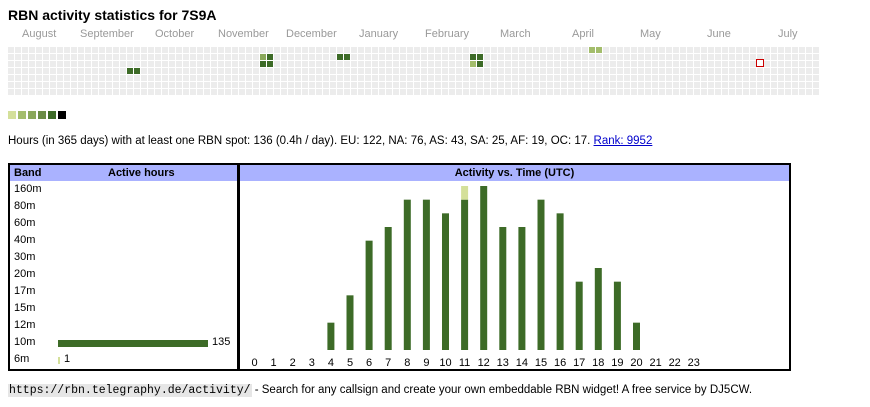 The width and height of the screenshot is (870, 407). Describe the element at coordinates (760, 63) in the screenshot. I see `today-marker` at that location.